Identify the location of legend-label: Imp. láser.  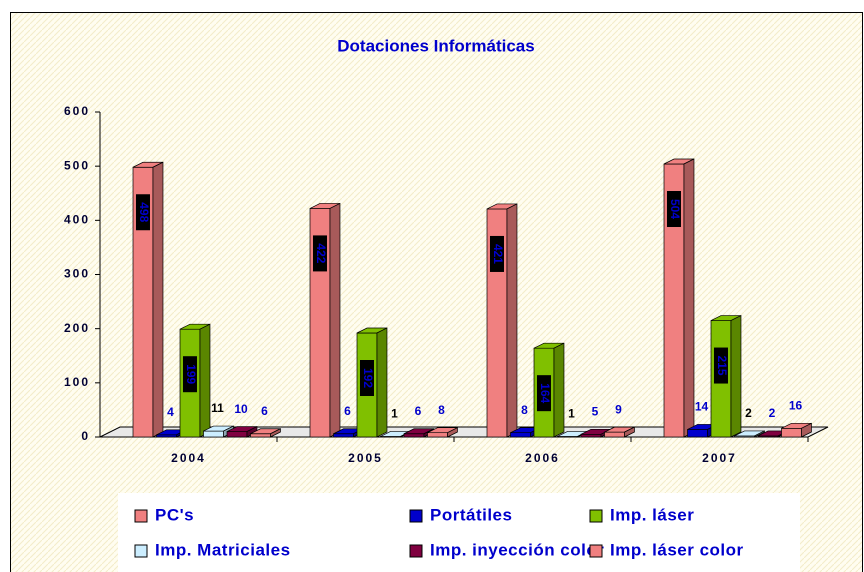
(652, 514).